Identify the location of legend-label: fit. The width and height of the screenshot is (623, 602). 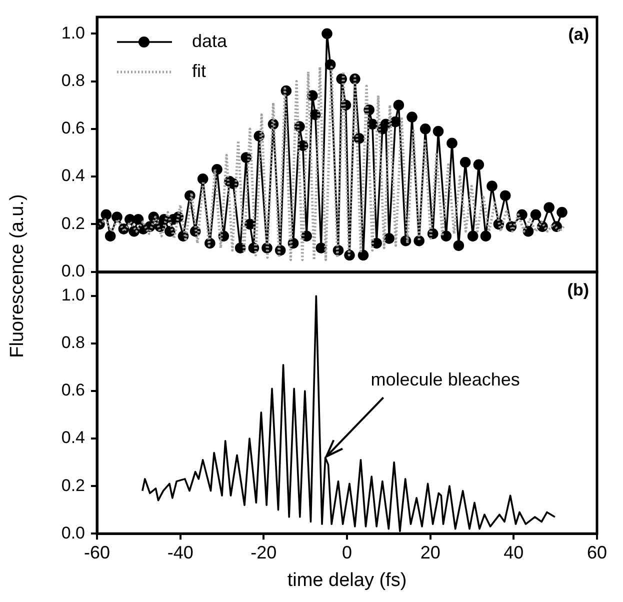
(199, 70).